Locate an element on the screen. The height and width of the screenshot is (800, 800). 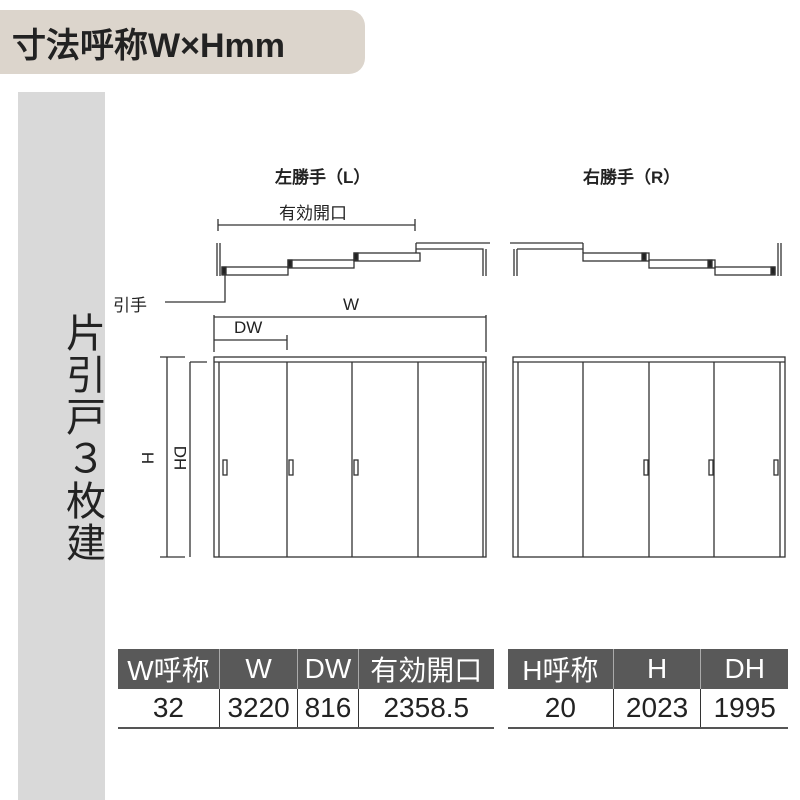
h-dimension-line is located at coordinates (172, 457).